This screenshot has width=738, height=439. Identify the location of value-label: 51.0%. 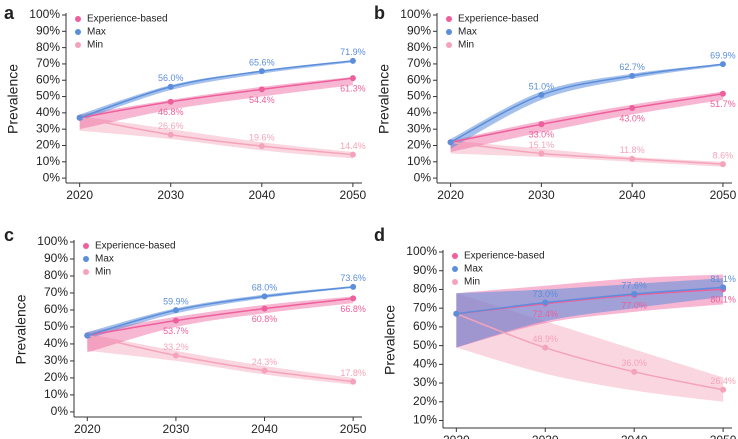
(542, 86).